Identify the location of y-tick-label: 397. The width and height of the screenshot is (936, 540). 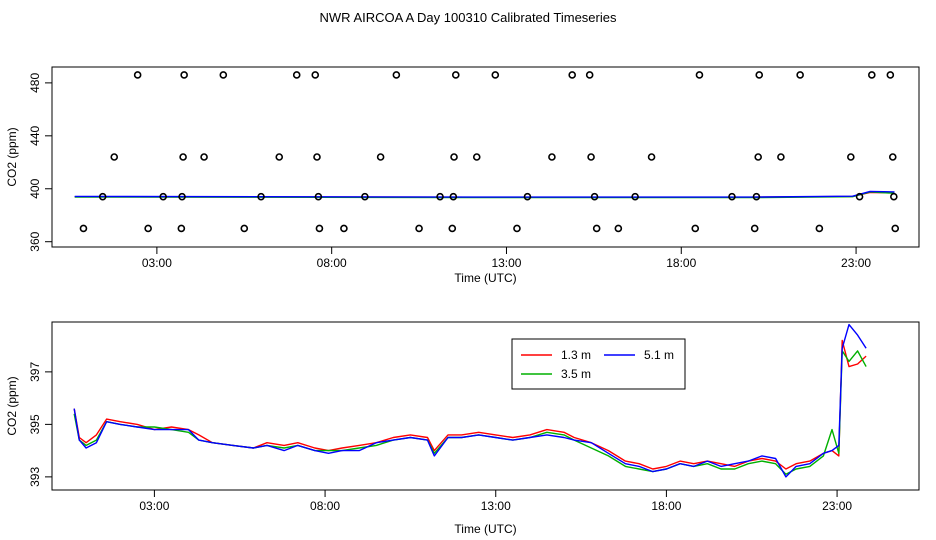
(35, 372).